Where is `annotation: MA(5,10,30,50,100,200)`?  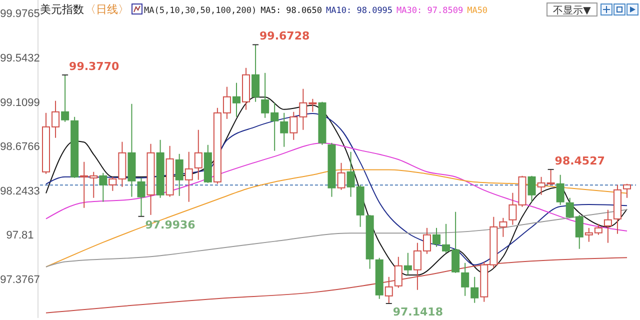 annotation: MA(5,10,30,50,100,200) is located at coordinates (200, 11).